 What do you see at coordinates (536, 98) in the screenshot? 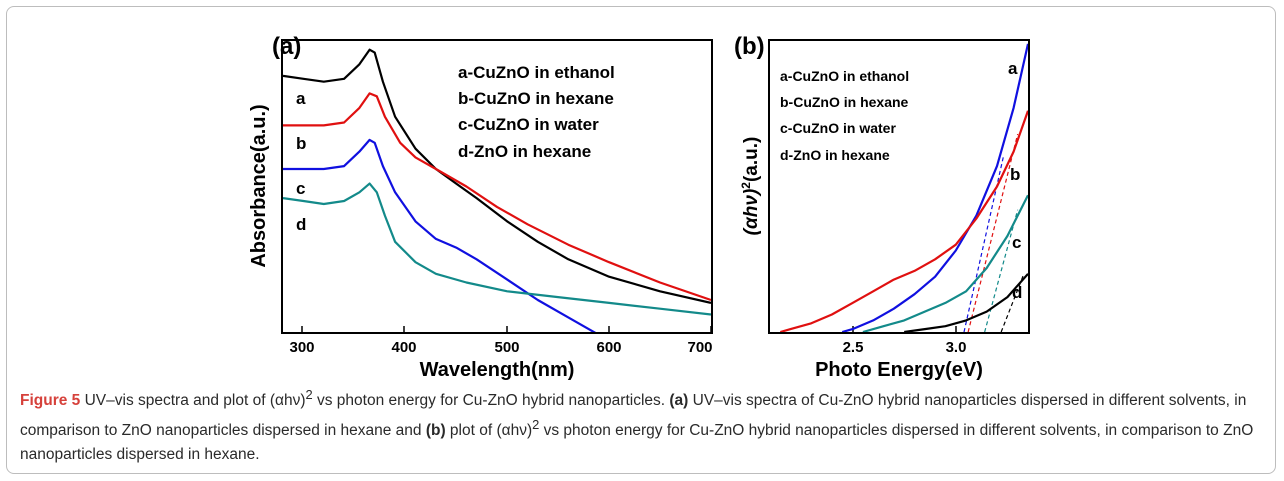
I see `panel-a-legend-entry: b-CuZnO in hexane` at bounding box center [536, 98].